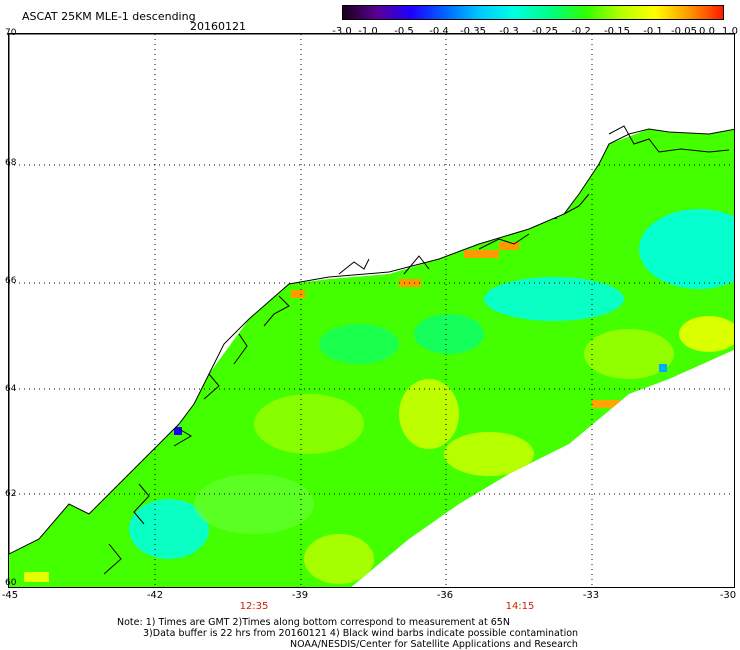 The image size is (740, 650). Describe the element at coordinates (545, 31) in the screenshot. I see `colorbar-label: -0.25` at that location.